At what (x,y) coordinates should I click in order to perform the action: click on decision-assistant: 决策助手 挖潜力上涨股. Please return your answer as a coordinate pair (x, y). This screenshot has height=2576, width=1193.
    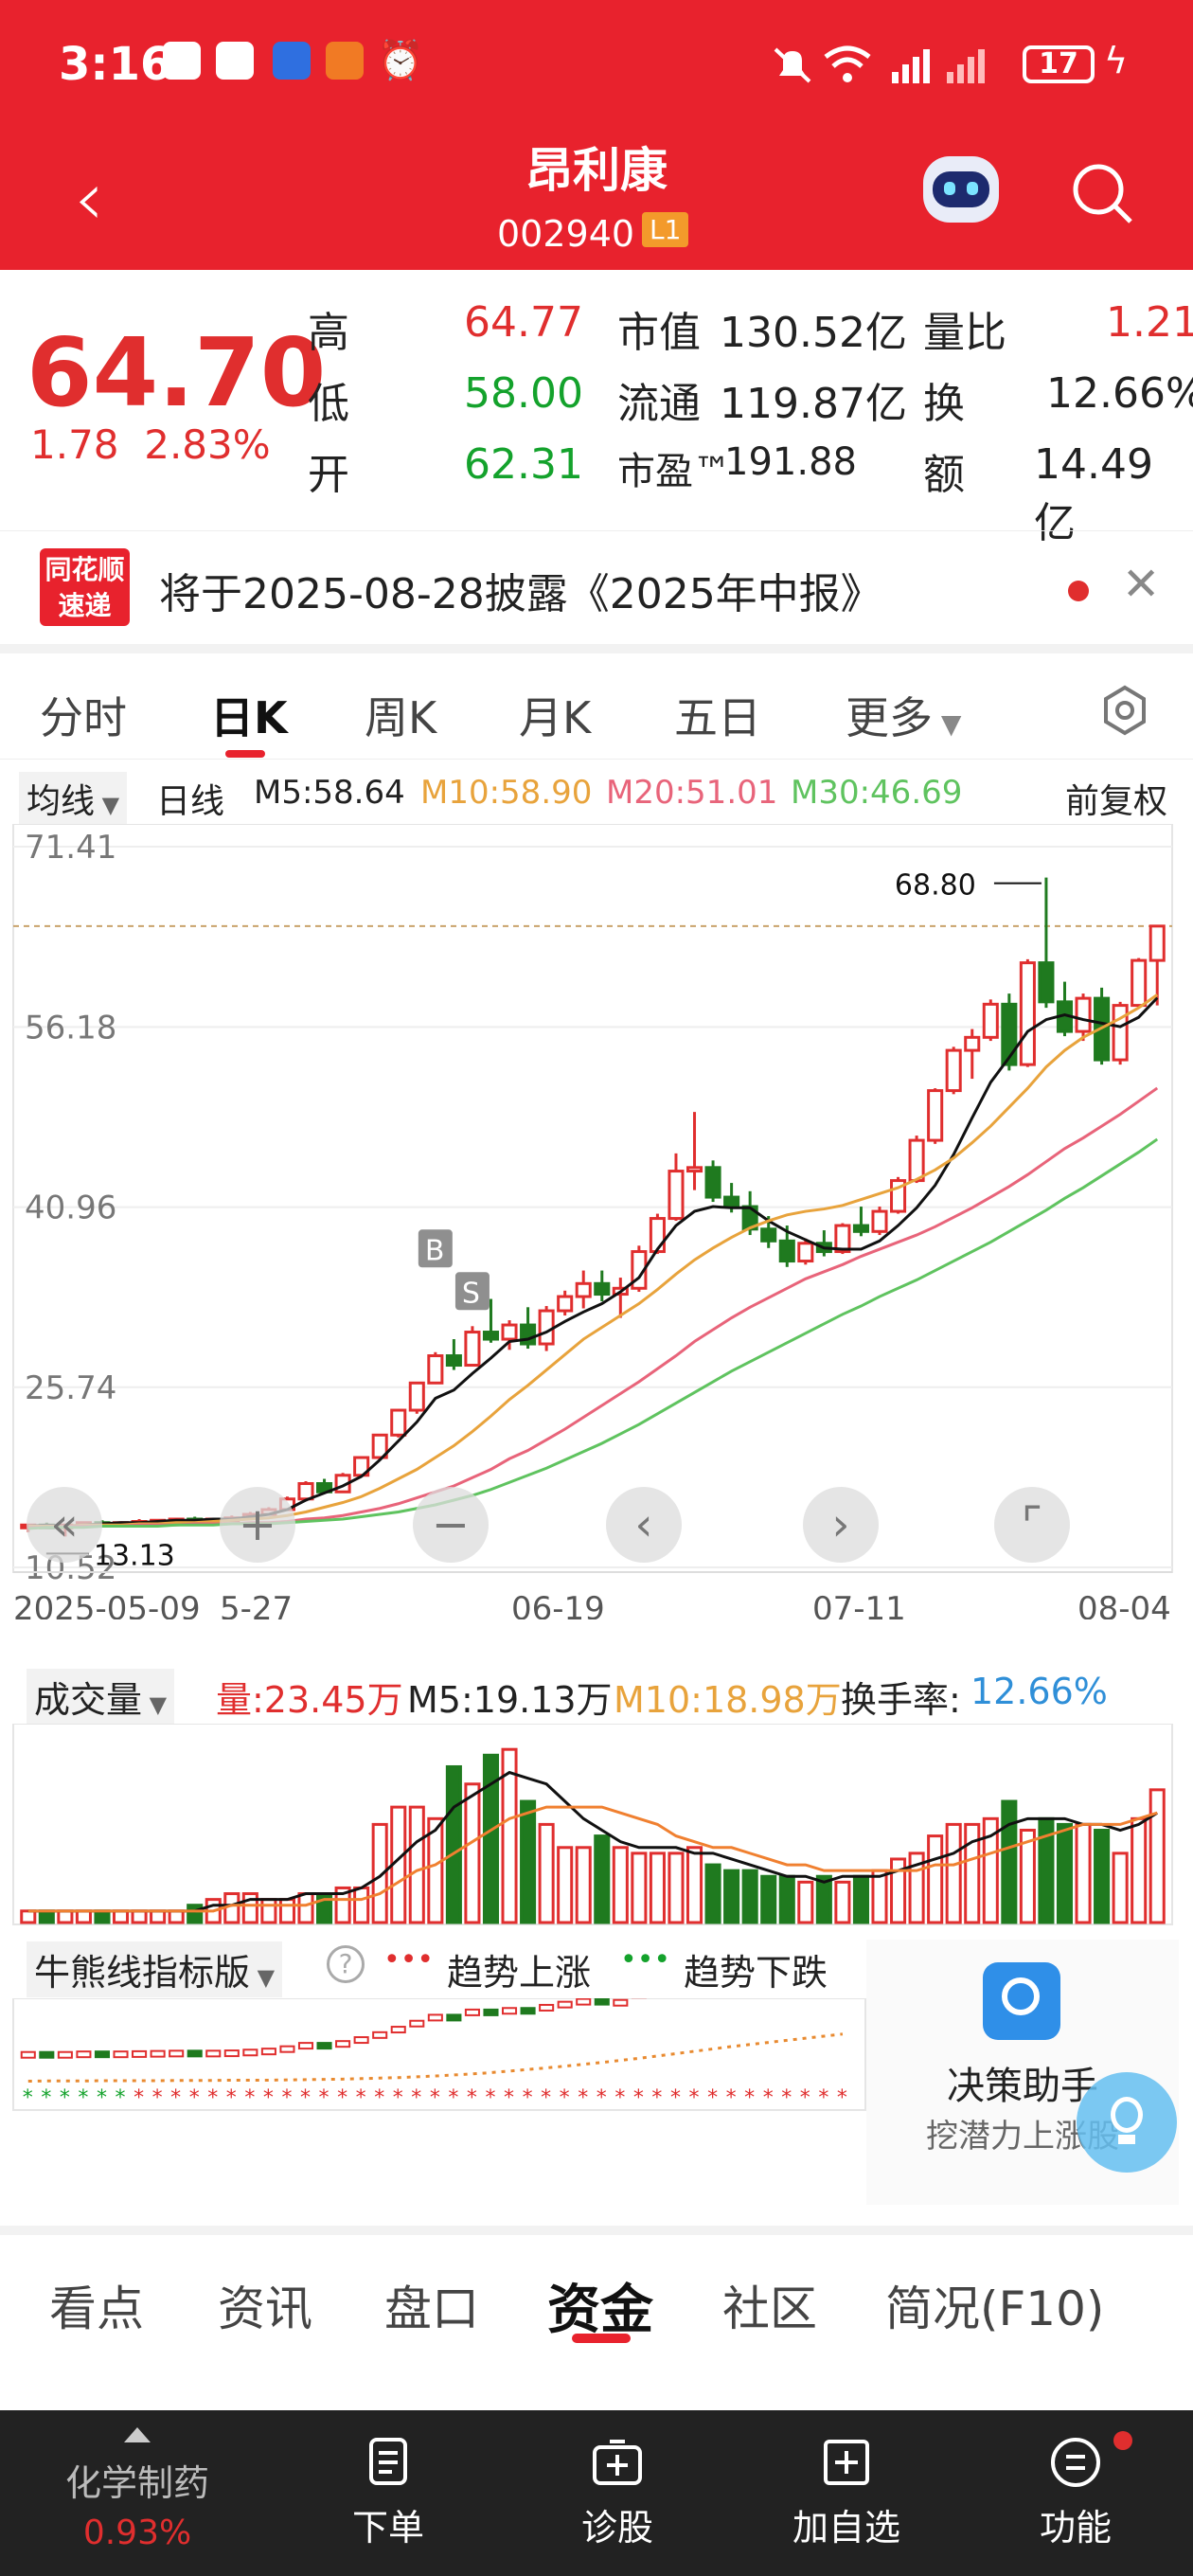
    Looking at the image, I should click on (1022, 2072).